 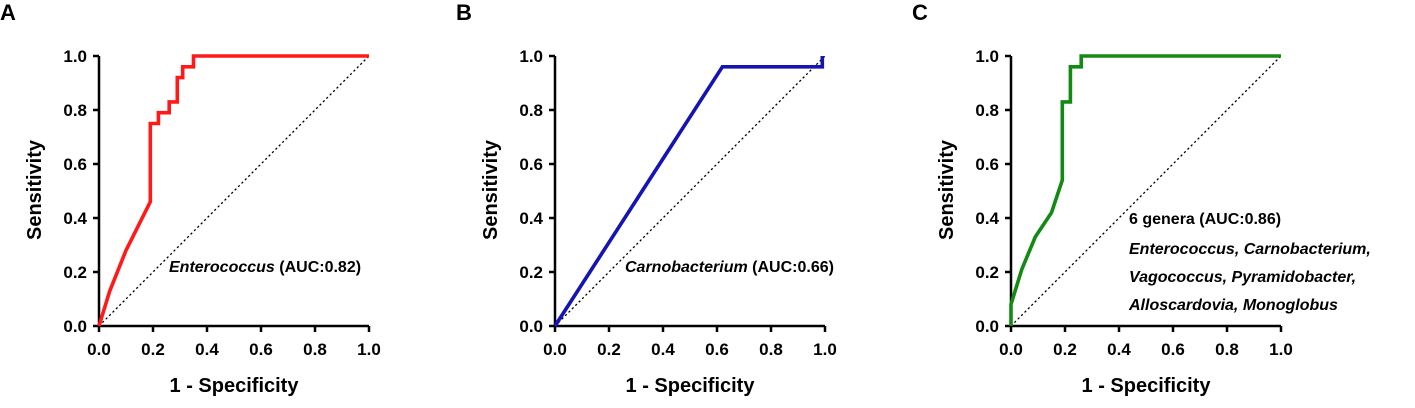 What do you see at coordinates (920, 12) in the screenshot?
I see `panel-label: C` at bounding box center [920, 12].